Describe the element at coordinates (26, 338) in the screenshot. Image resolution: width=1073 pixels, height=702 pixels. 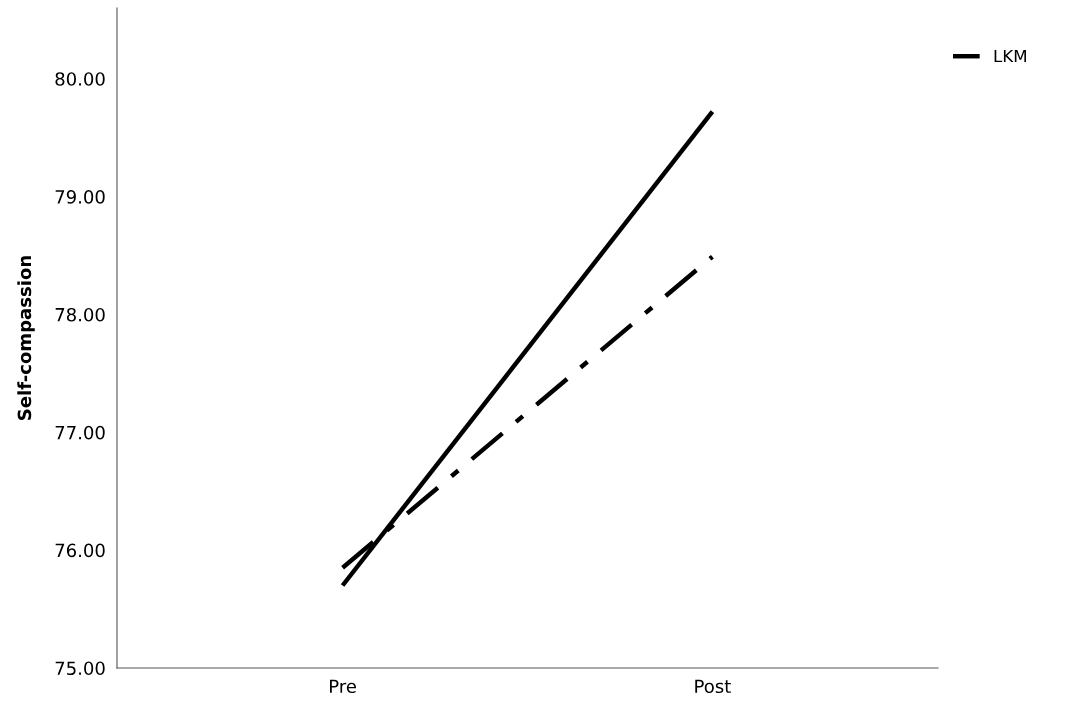
I see `y-axis-title: Self-compassion` at that location.